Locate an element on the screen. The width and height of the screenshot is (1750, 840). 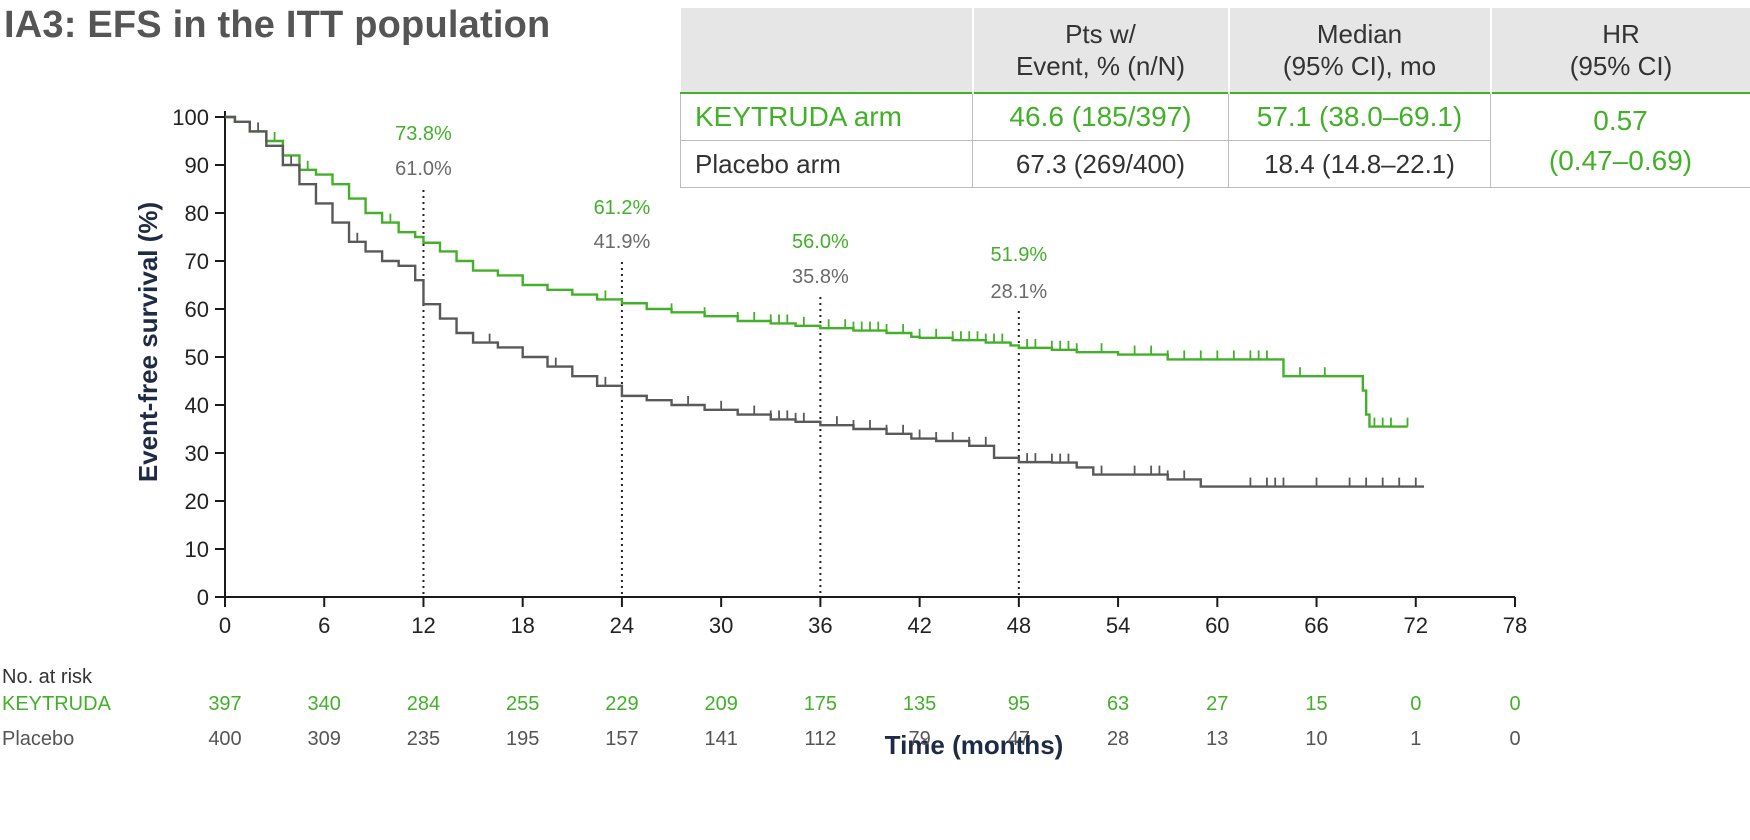
summary-header-hr-text: HR (95% CI) is located at coordinates (1621, 50).